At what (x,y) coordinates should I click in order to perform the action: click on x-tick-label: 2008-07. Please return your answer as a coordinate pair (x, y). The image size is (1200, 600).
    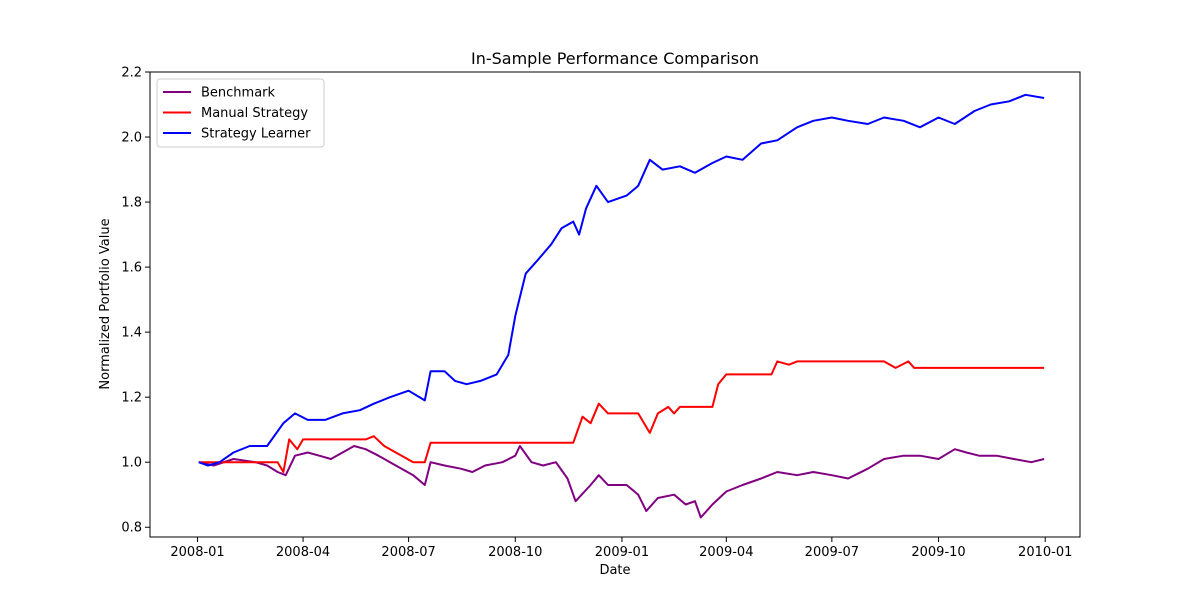
    Looking at the image, I should click on (408, 552).